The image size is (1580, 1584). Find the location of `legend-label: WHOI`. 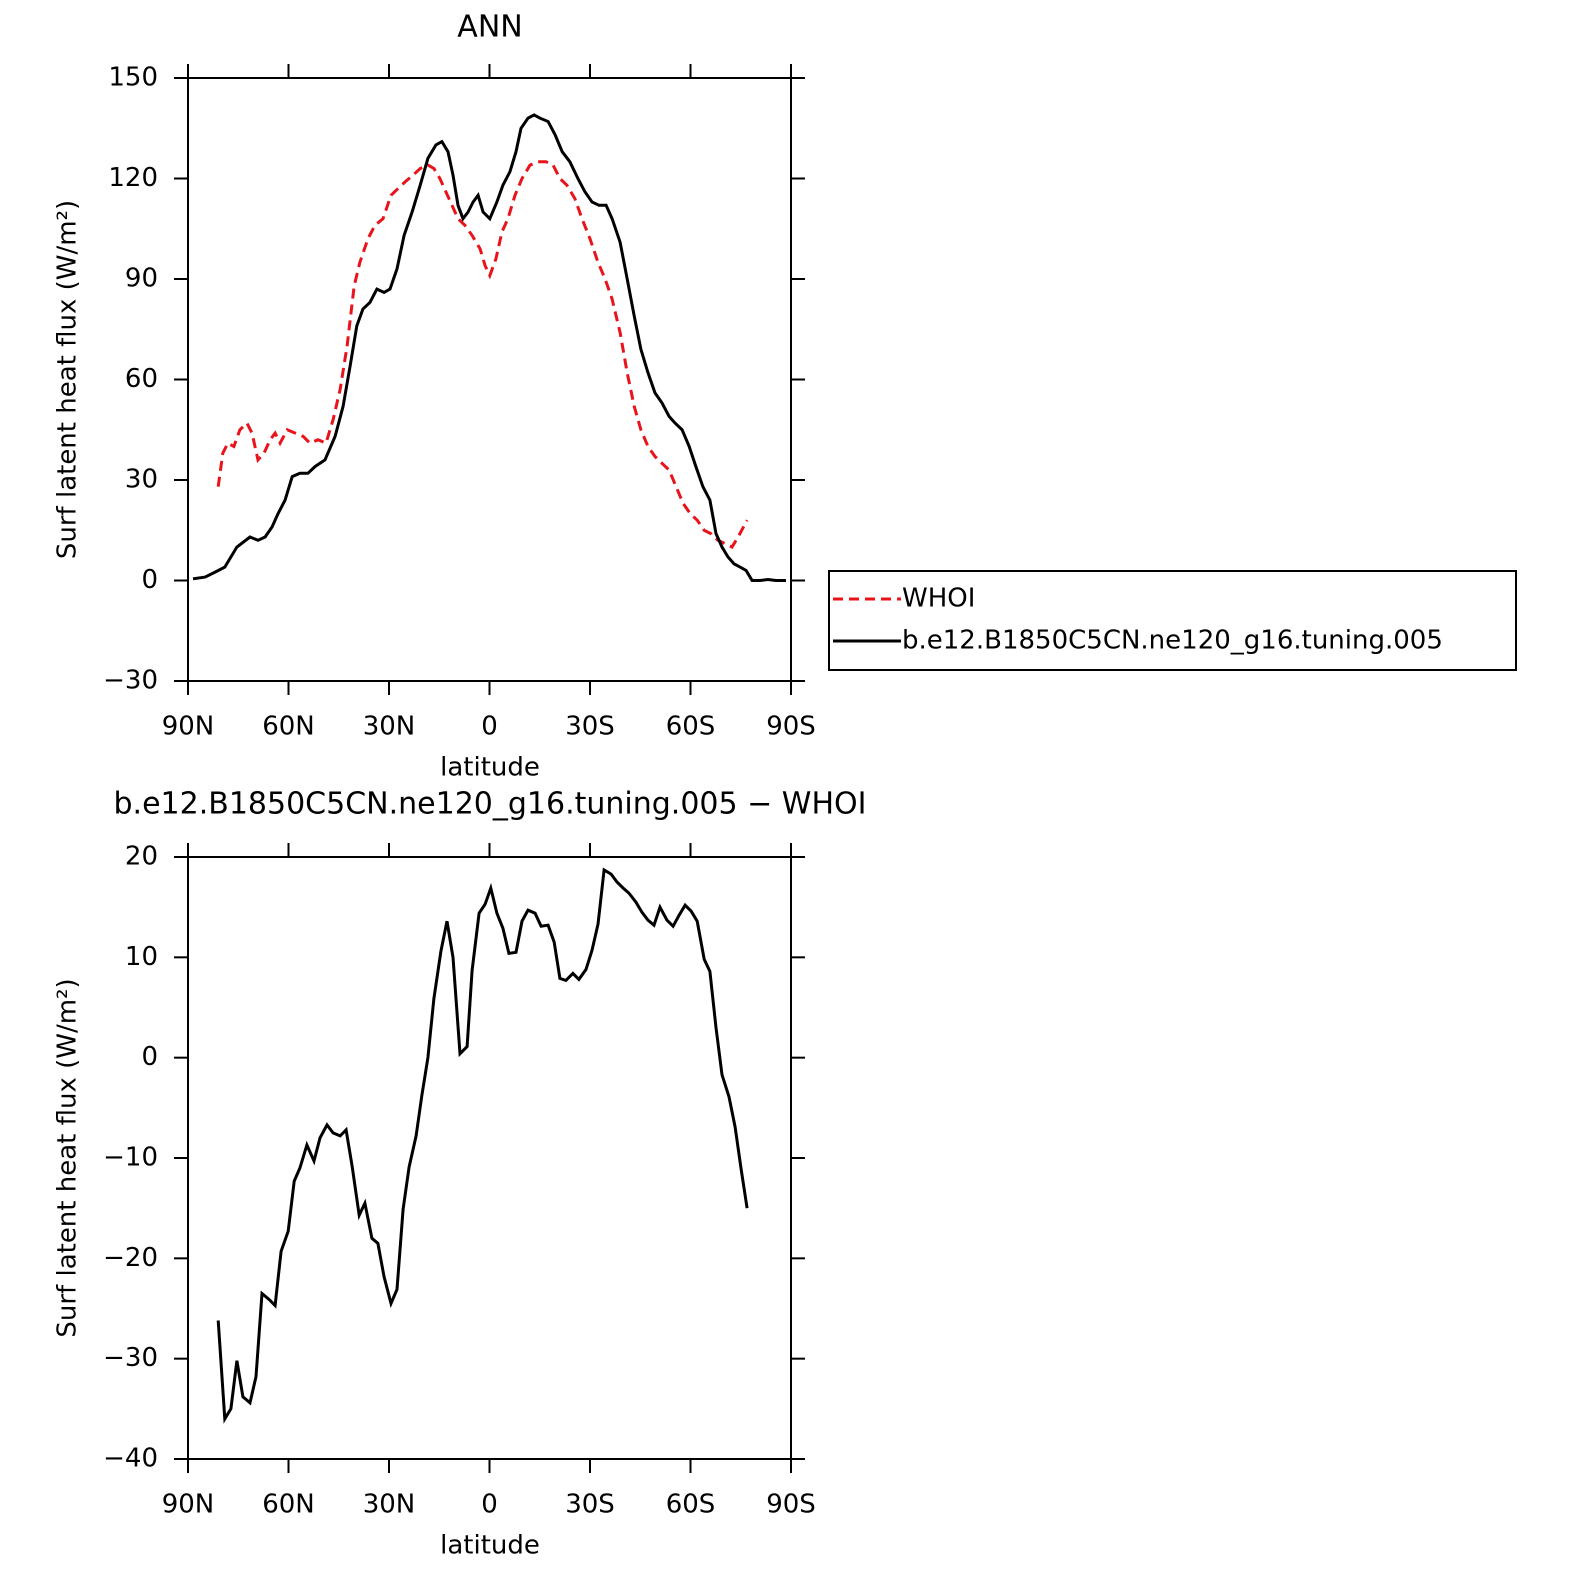

legend-label: WHOI is located at coordinates (938, 599).